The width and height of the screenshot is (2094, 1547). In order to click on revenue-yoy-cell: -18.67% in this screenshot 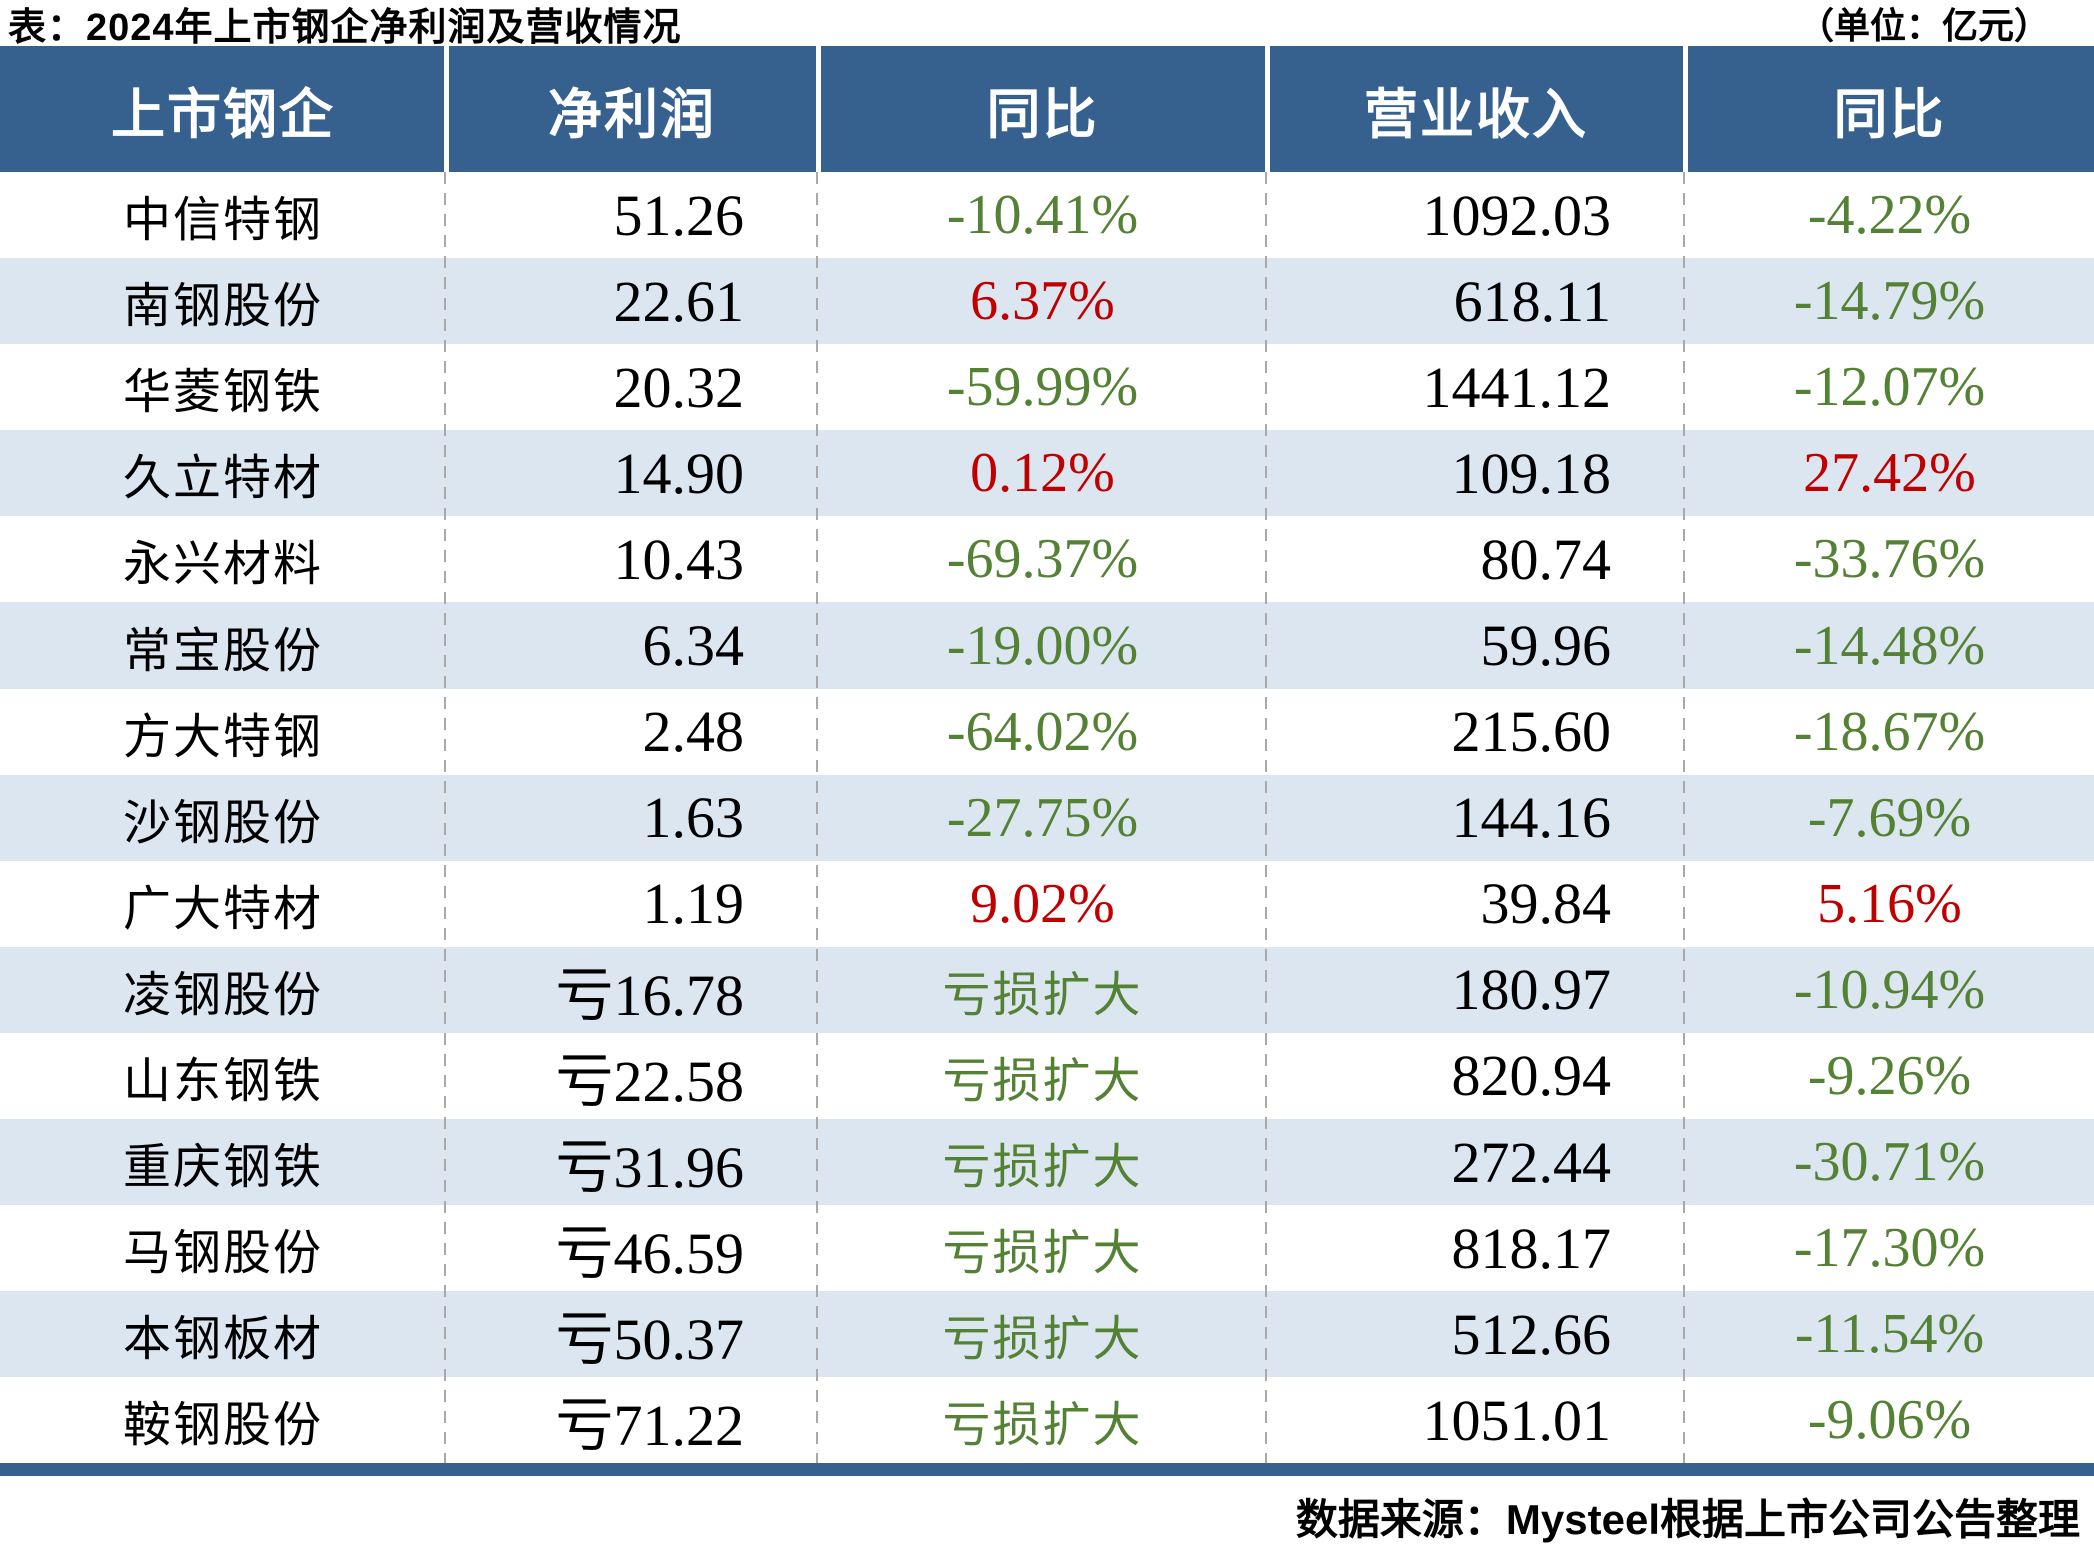, I will do `click(1889, 731)`.